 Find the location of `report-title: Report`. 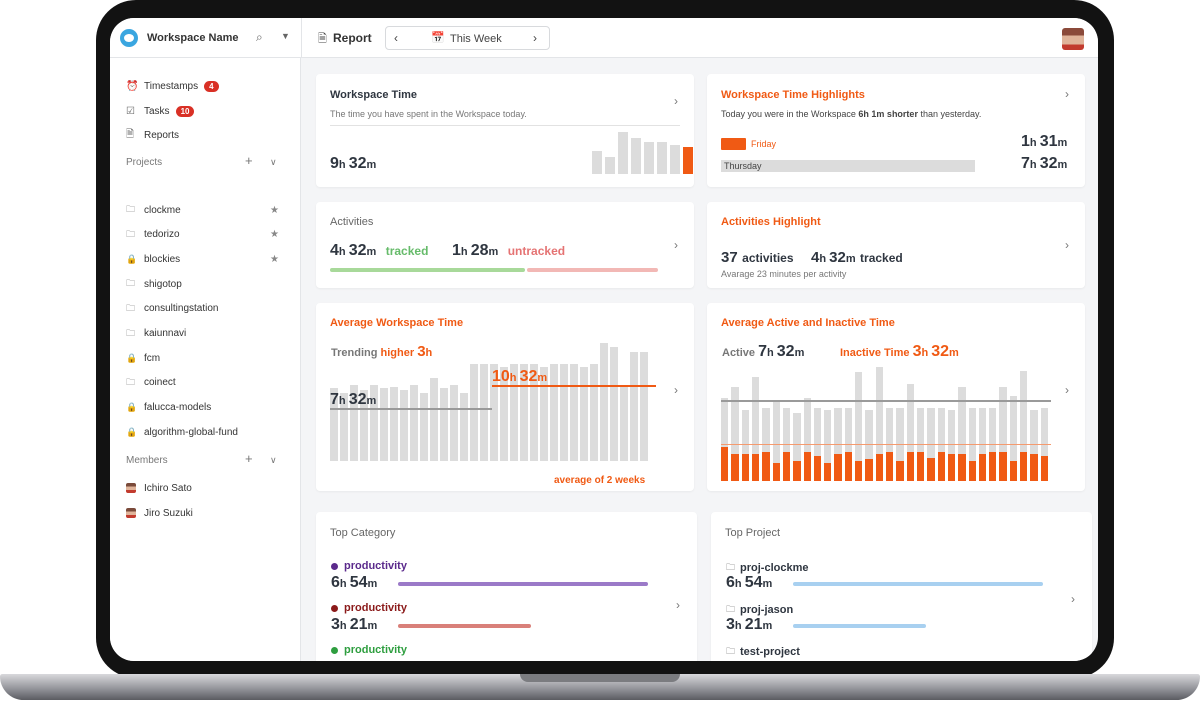

report-title: Report is located at coordinates (352, 38).